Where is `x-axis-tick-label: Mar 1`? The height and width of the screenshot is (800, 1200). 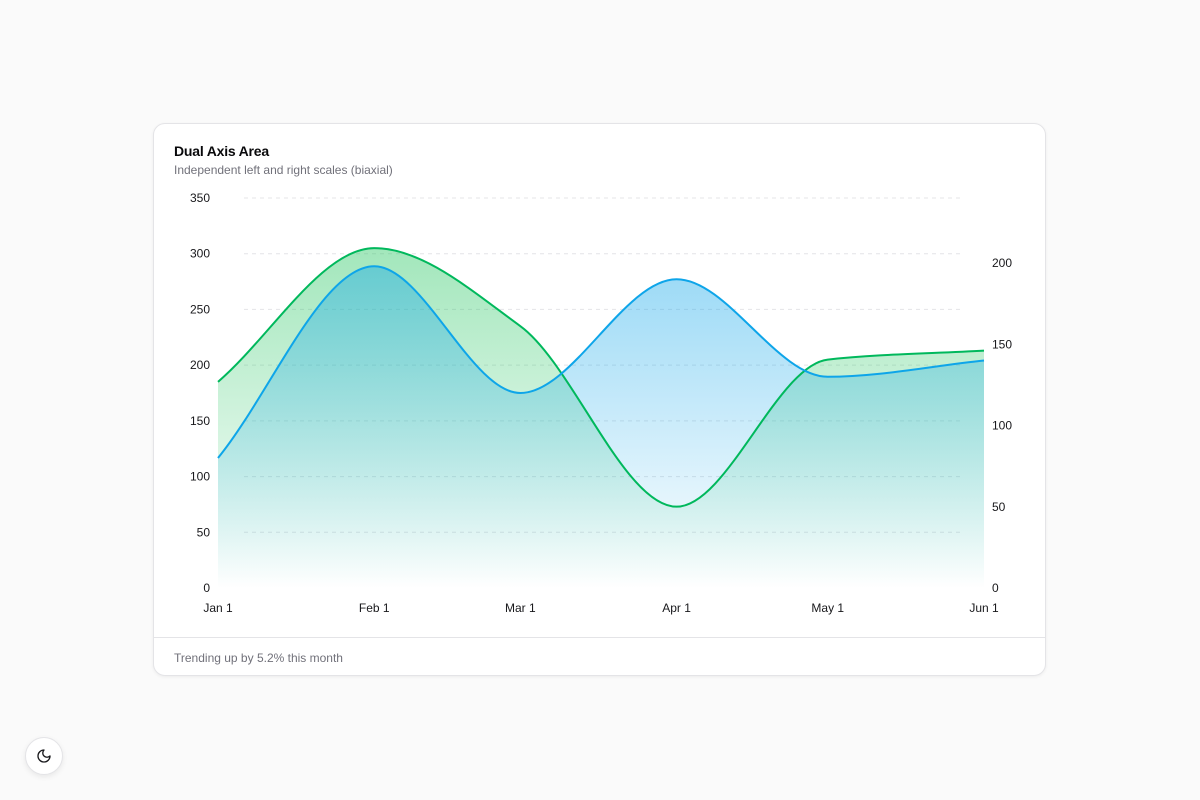
x-axis-tick-label: Mar 1 is located at coordinates (520, 608).